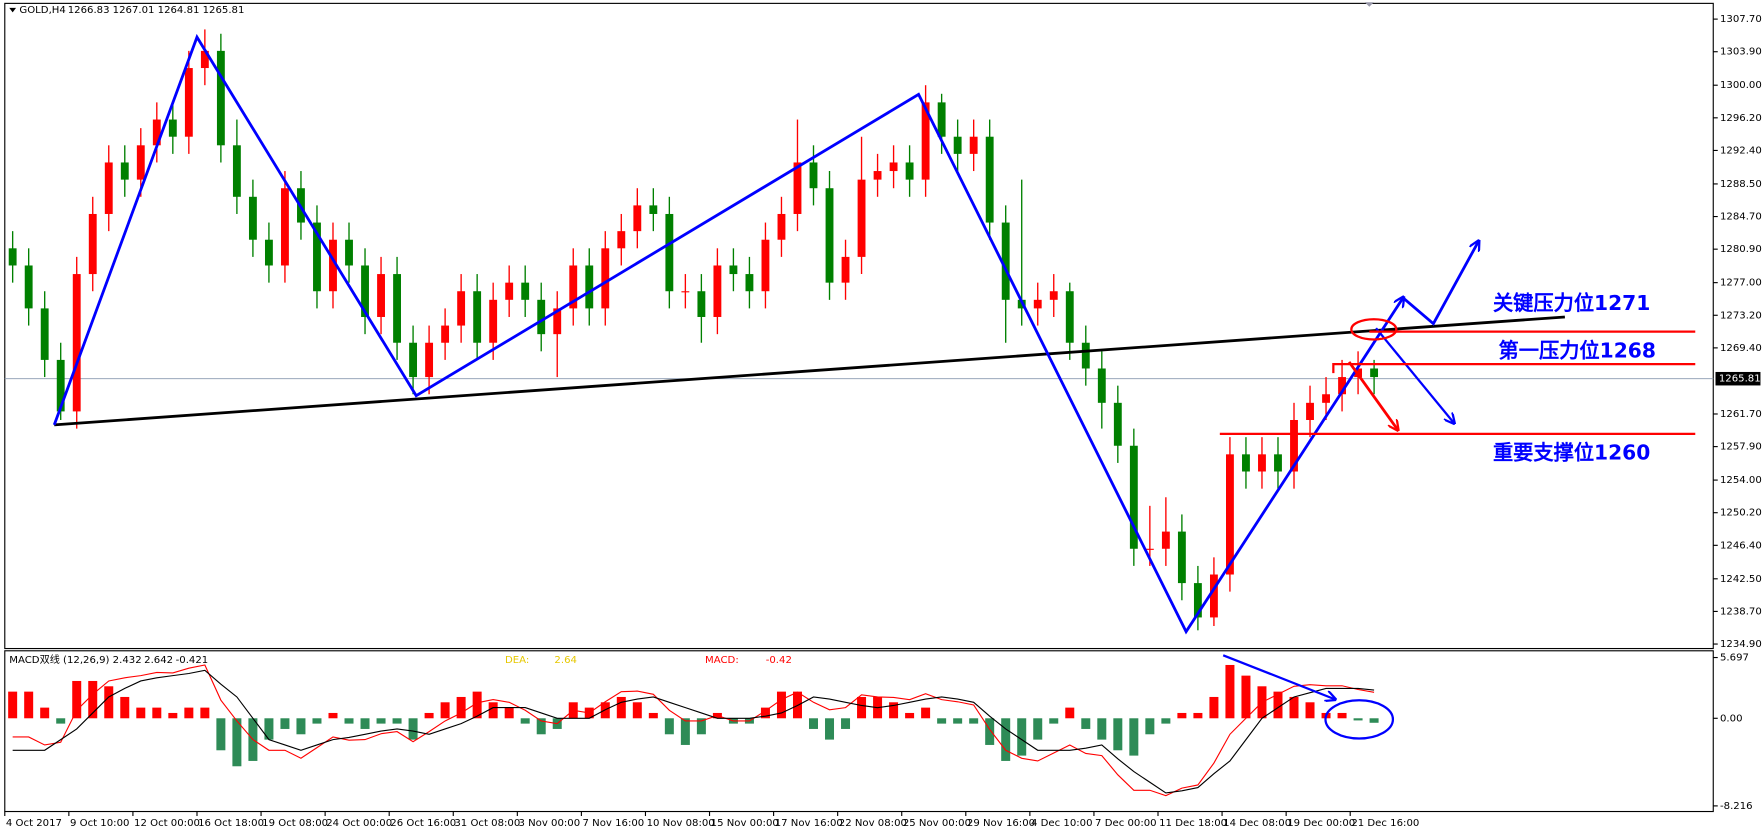 Image resolution: width=1763 pixels, height=834 pixels. Describe the element at coordinates (565, 660) in the screenshot. I see `dea-value: 2.64` at that location.